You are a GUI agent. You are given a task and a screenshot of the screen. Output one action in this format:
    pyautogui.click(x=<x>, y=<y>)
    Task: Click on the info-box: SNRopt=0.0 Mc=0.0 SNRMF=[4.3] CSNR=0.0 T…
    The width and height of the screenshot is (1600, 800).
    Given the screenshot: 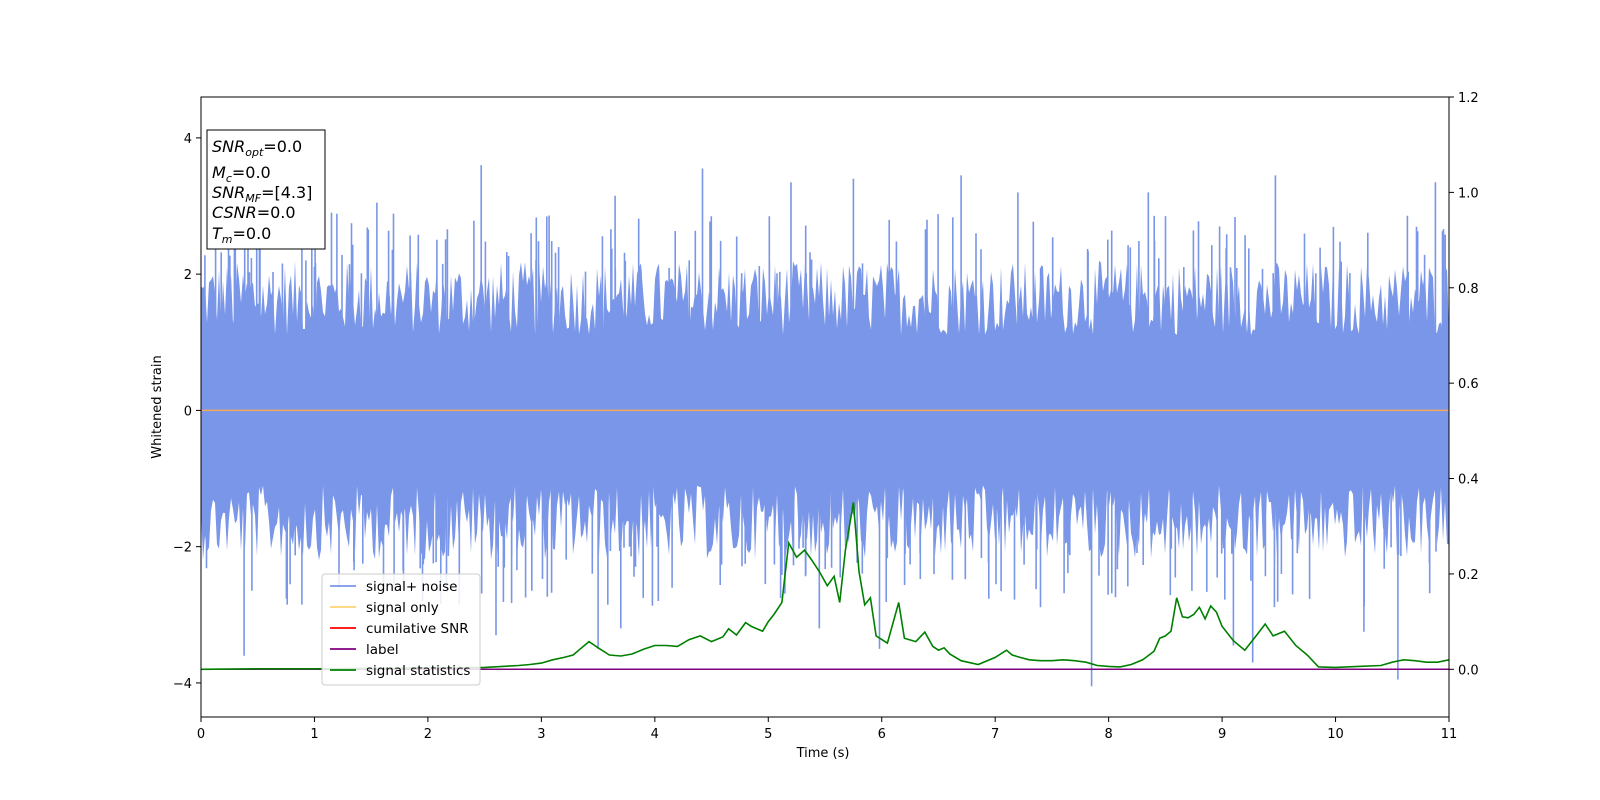 What is the action you would take?
    pyautogui.click(x=266, y=189)
    